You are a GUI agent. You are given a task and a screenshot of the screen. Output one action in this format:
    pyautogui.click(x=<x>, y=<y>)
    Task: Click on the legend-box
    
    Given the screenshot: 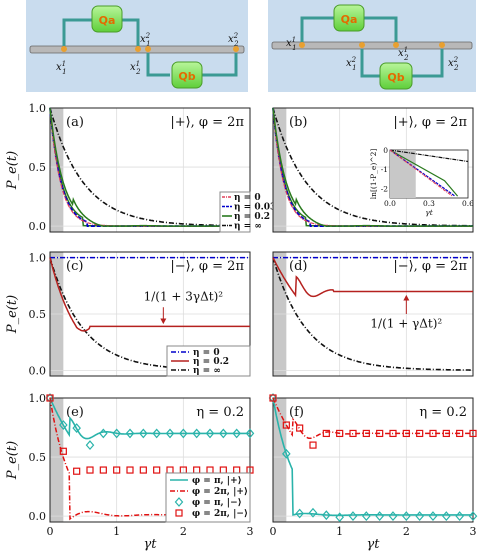 What is the action you would take?
    pyautogui.click(x=208, y=497)
    